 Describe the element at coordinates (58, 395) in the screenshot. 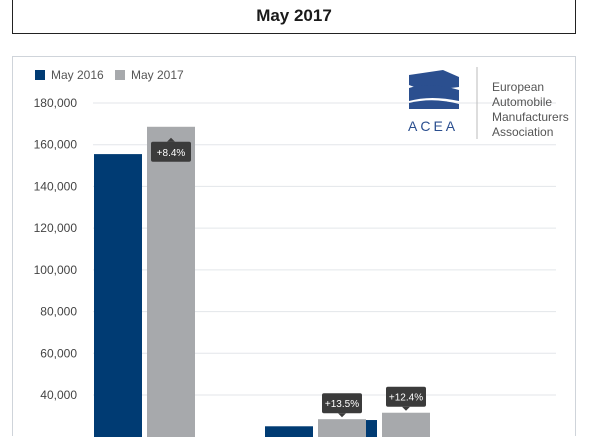

I see `y-tick-label: 40,000` at that location.